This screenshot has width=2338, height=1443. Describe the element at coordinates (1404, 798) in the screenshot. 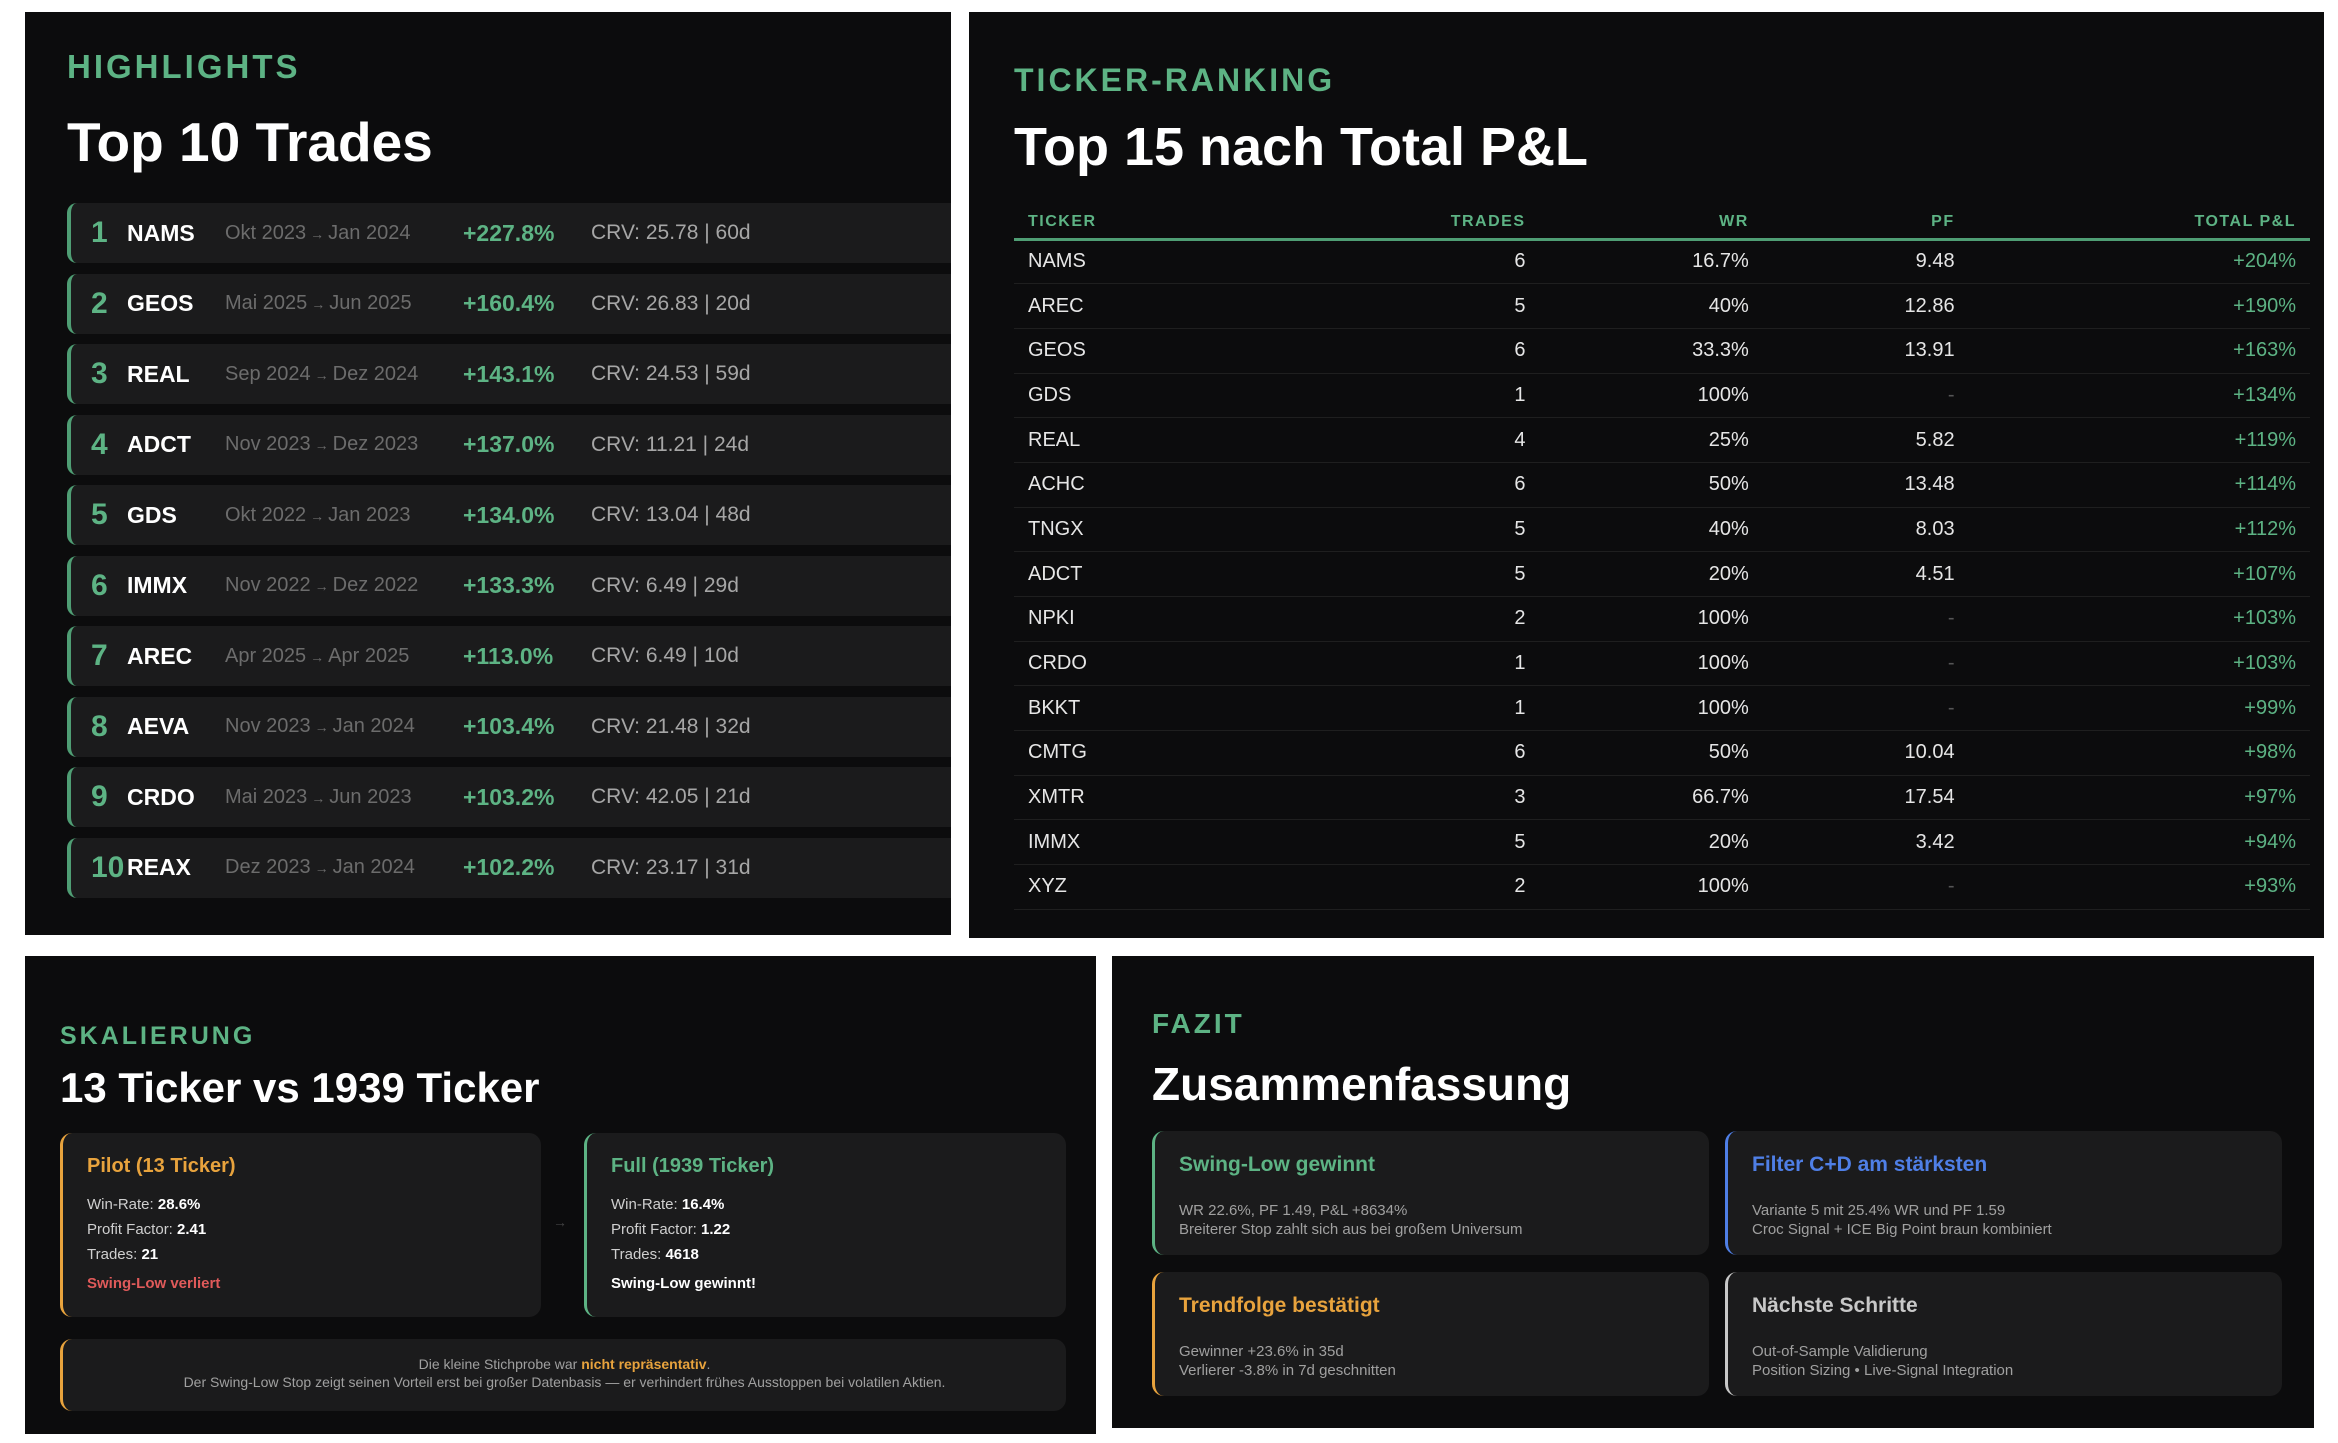

I see `table-cell: 3` at that location.